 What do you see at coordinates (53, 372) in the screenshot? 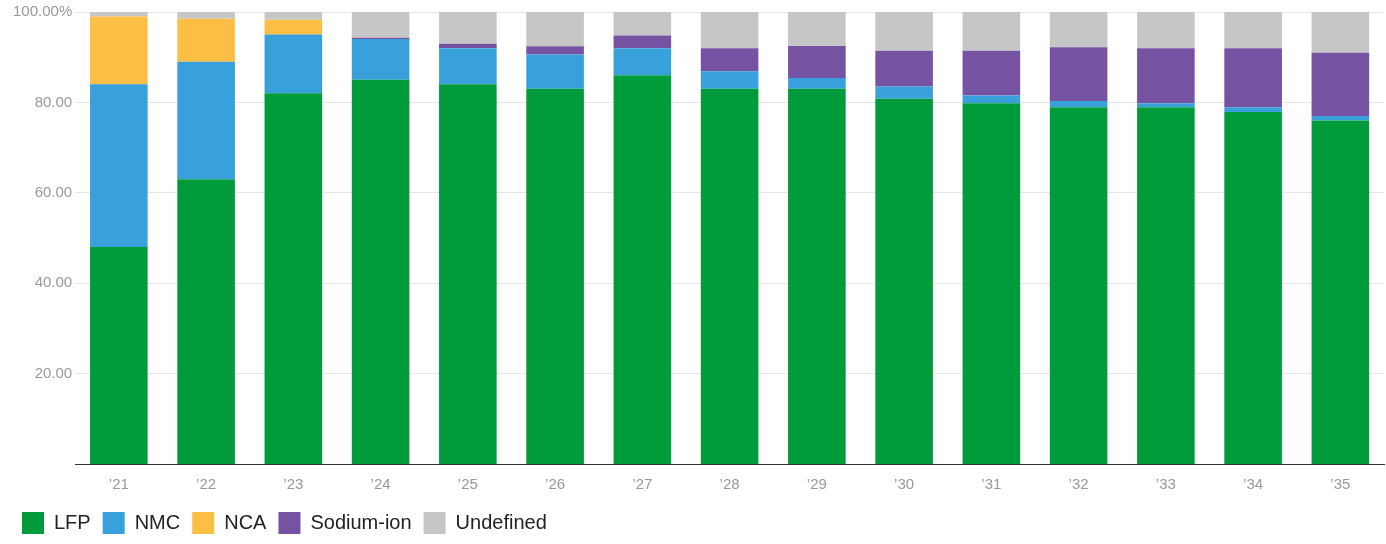
I see `y-tick-label: 20.00` at bounding box center [53, 372].